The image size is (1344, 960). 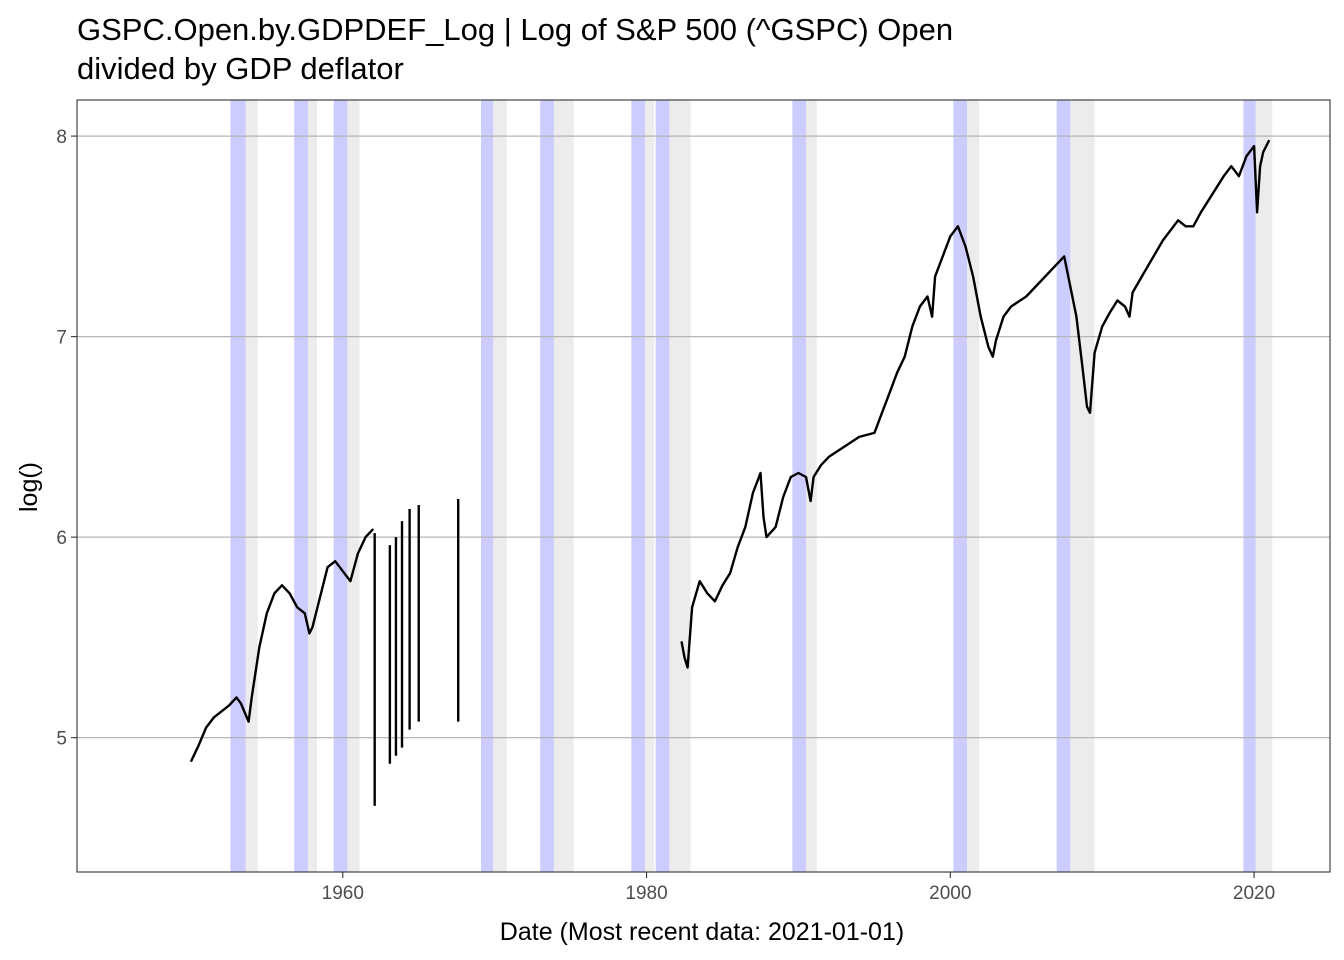 What do you see at coordinates (282, 645) in the screenshot?
I see `series-line` at bounding box center [282, 645].